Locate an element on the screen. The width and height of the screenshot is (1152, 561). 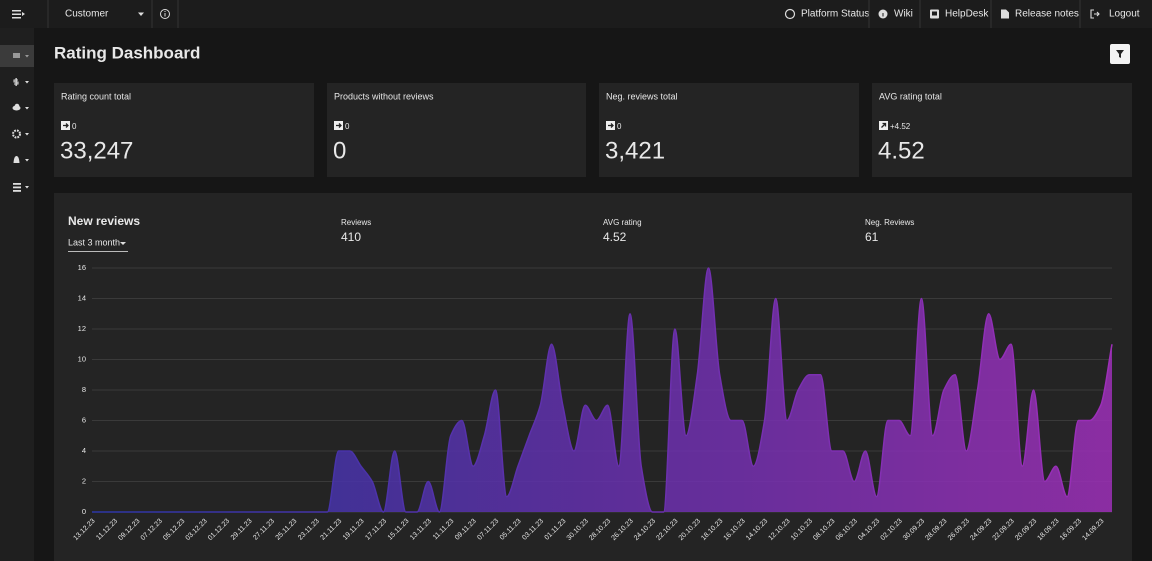
nav-settings is located at coordinates (20, 134).